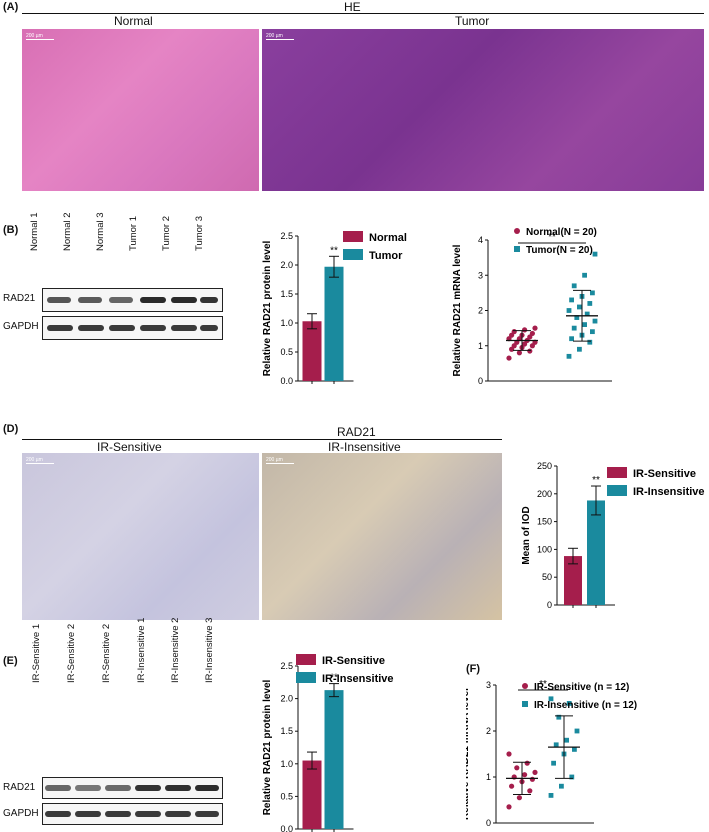  I want to click on legend-entry: IR-Insensitive (n = 12), so click(585, 705).